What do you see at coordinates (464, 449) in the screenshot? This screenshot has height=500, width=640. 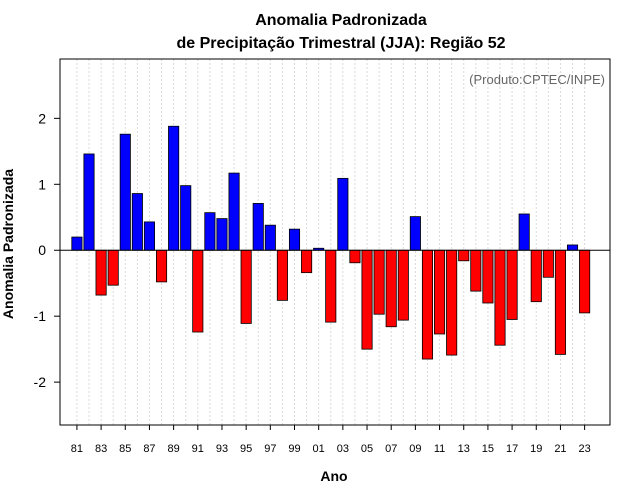 I see `x-tick-label: 13` at bounding box center [464, 449].